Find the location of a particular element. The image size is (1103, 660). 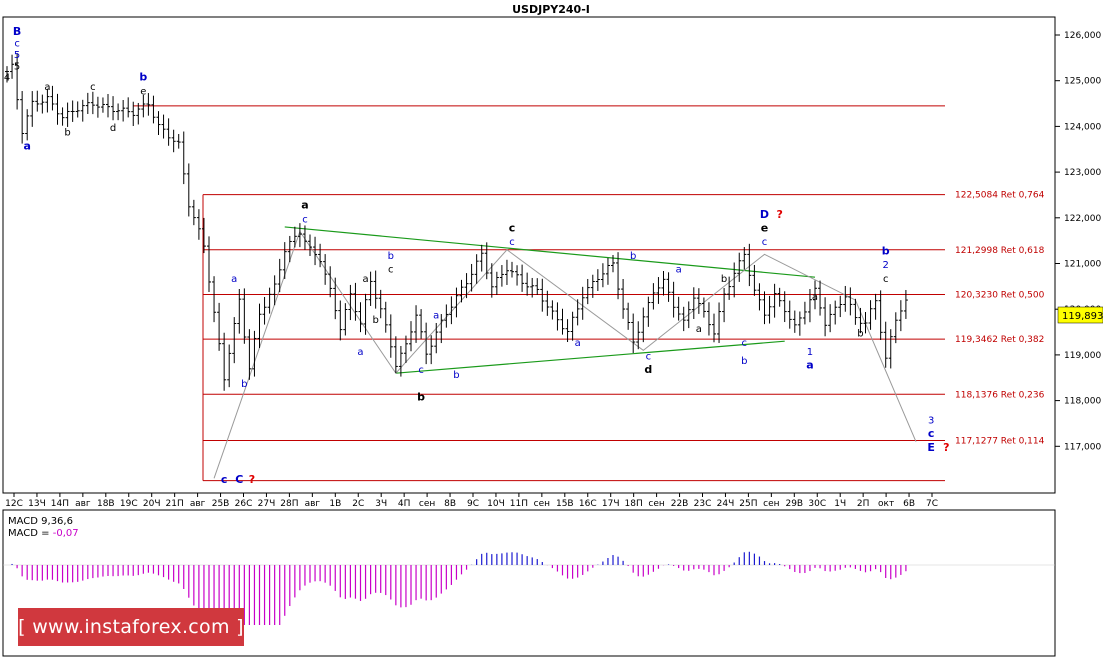

x-tick-label-26: 17Ч is located at coordinates (611, 504).